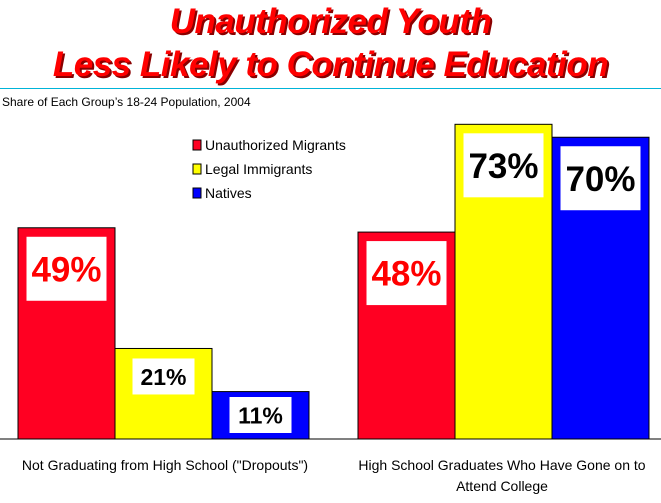 The height and width of the screenshot is (503, 661). Describe the element at coordinates (330, 88) in the screenshot. I see `title-divider` at that location.